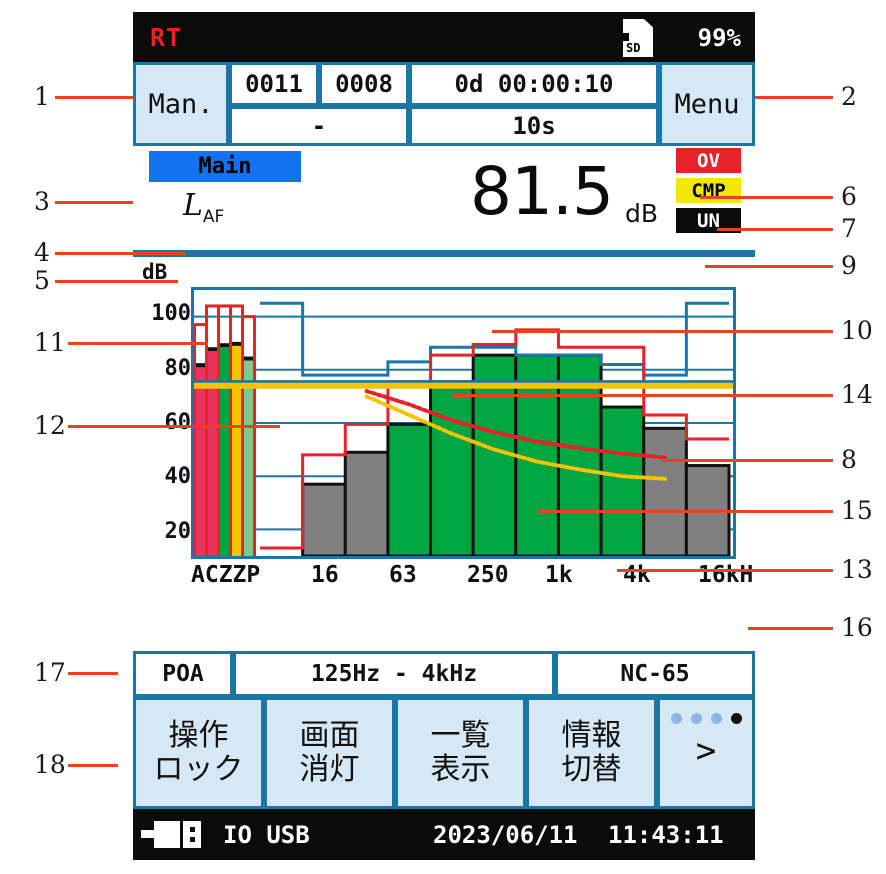 Image resolution: width=886 pixels, height=874 pixels. What do you see at coordinates (857, 569) in the screenshot?
I see `callout-number-13: 13` at bounding box center [857, 569].